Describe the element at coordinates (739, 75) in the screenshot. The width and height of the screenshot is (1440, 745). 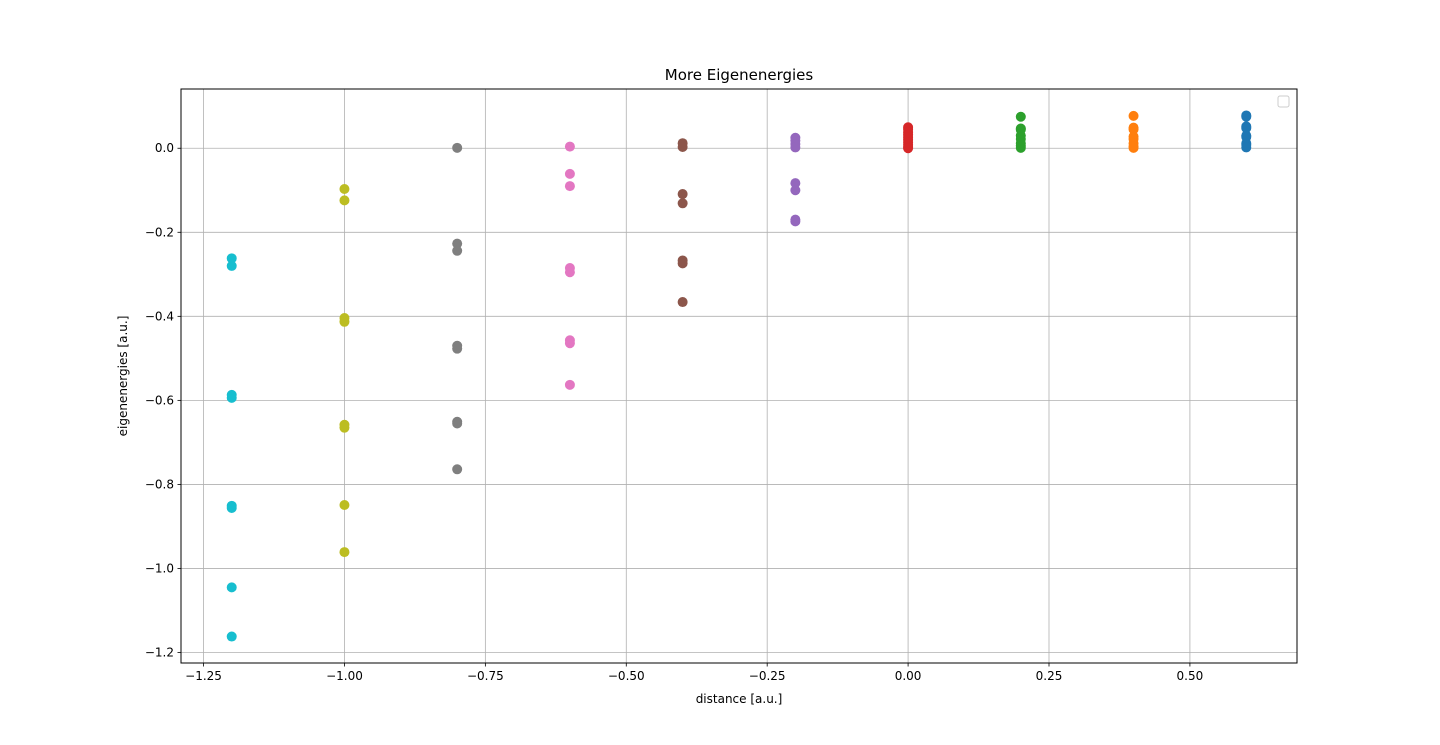
I see `chart-title: More Eigenenergies` at that location.